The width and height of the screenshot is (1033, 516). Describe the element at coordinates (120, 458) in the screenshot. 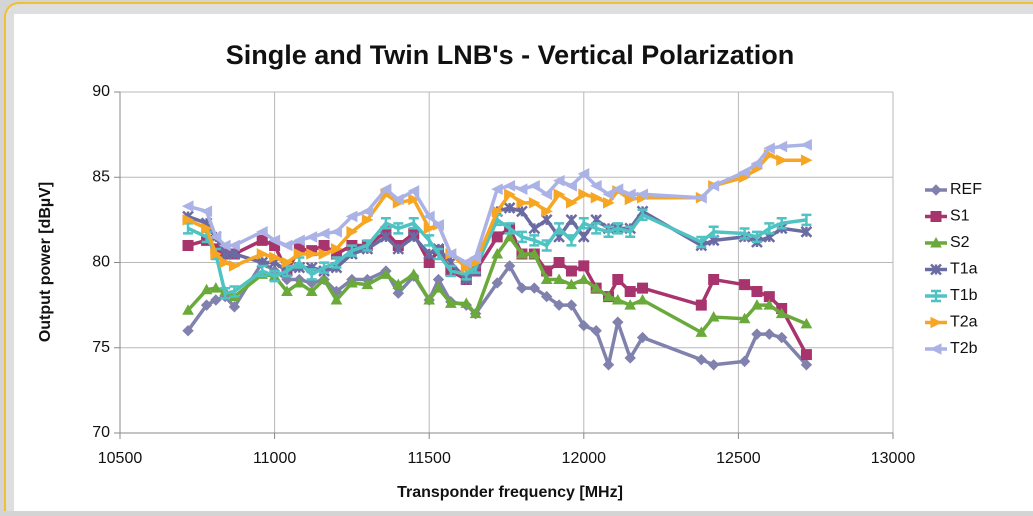

I see `x-tick-label: 10500` at that location.